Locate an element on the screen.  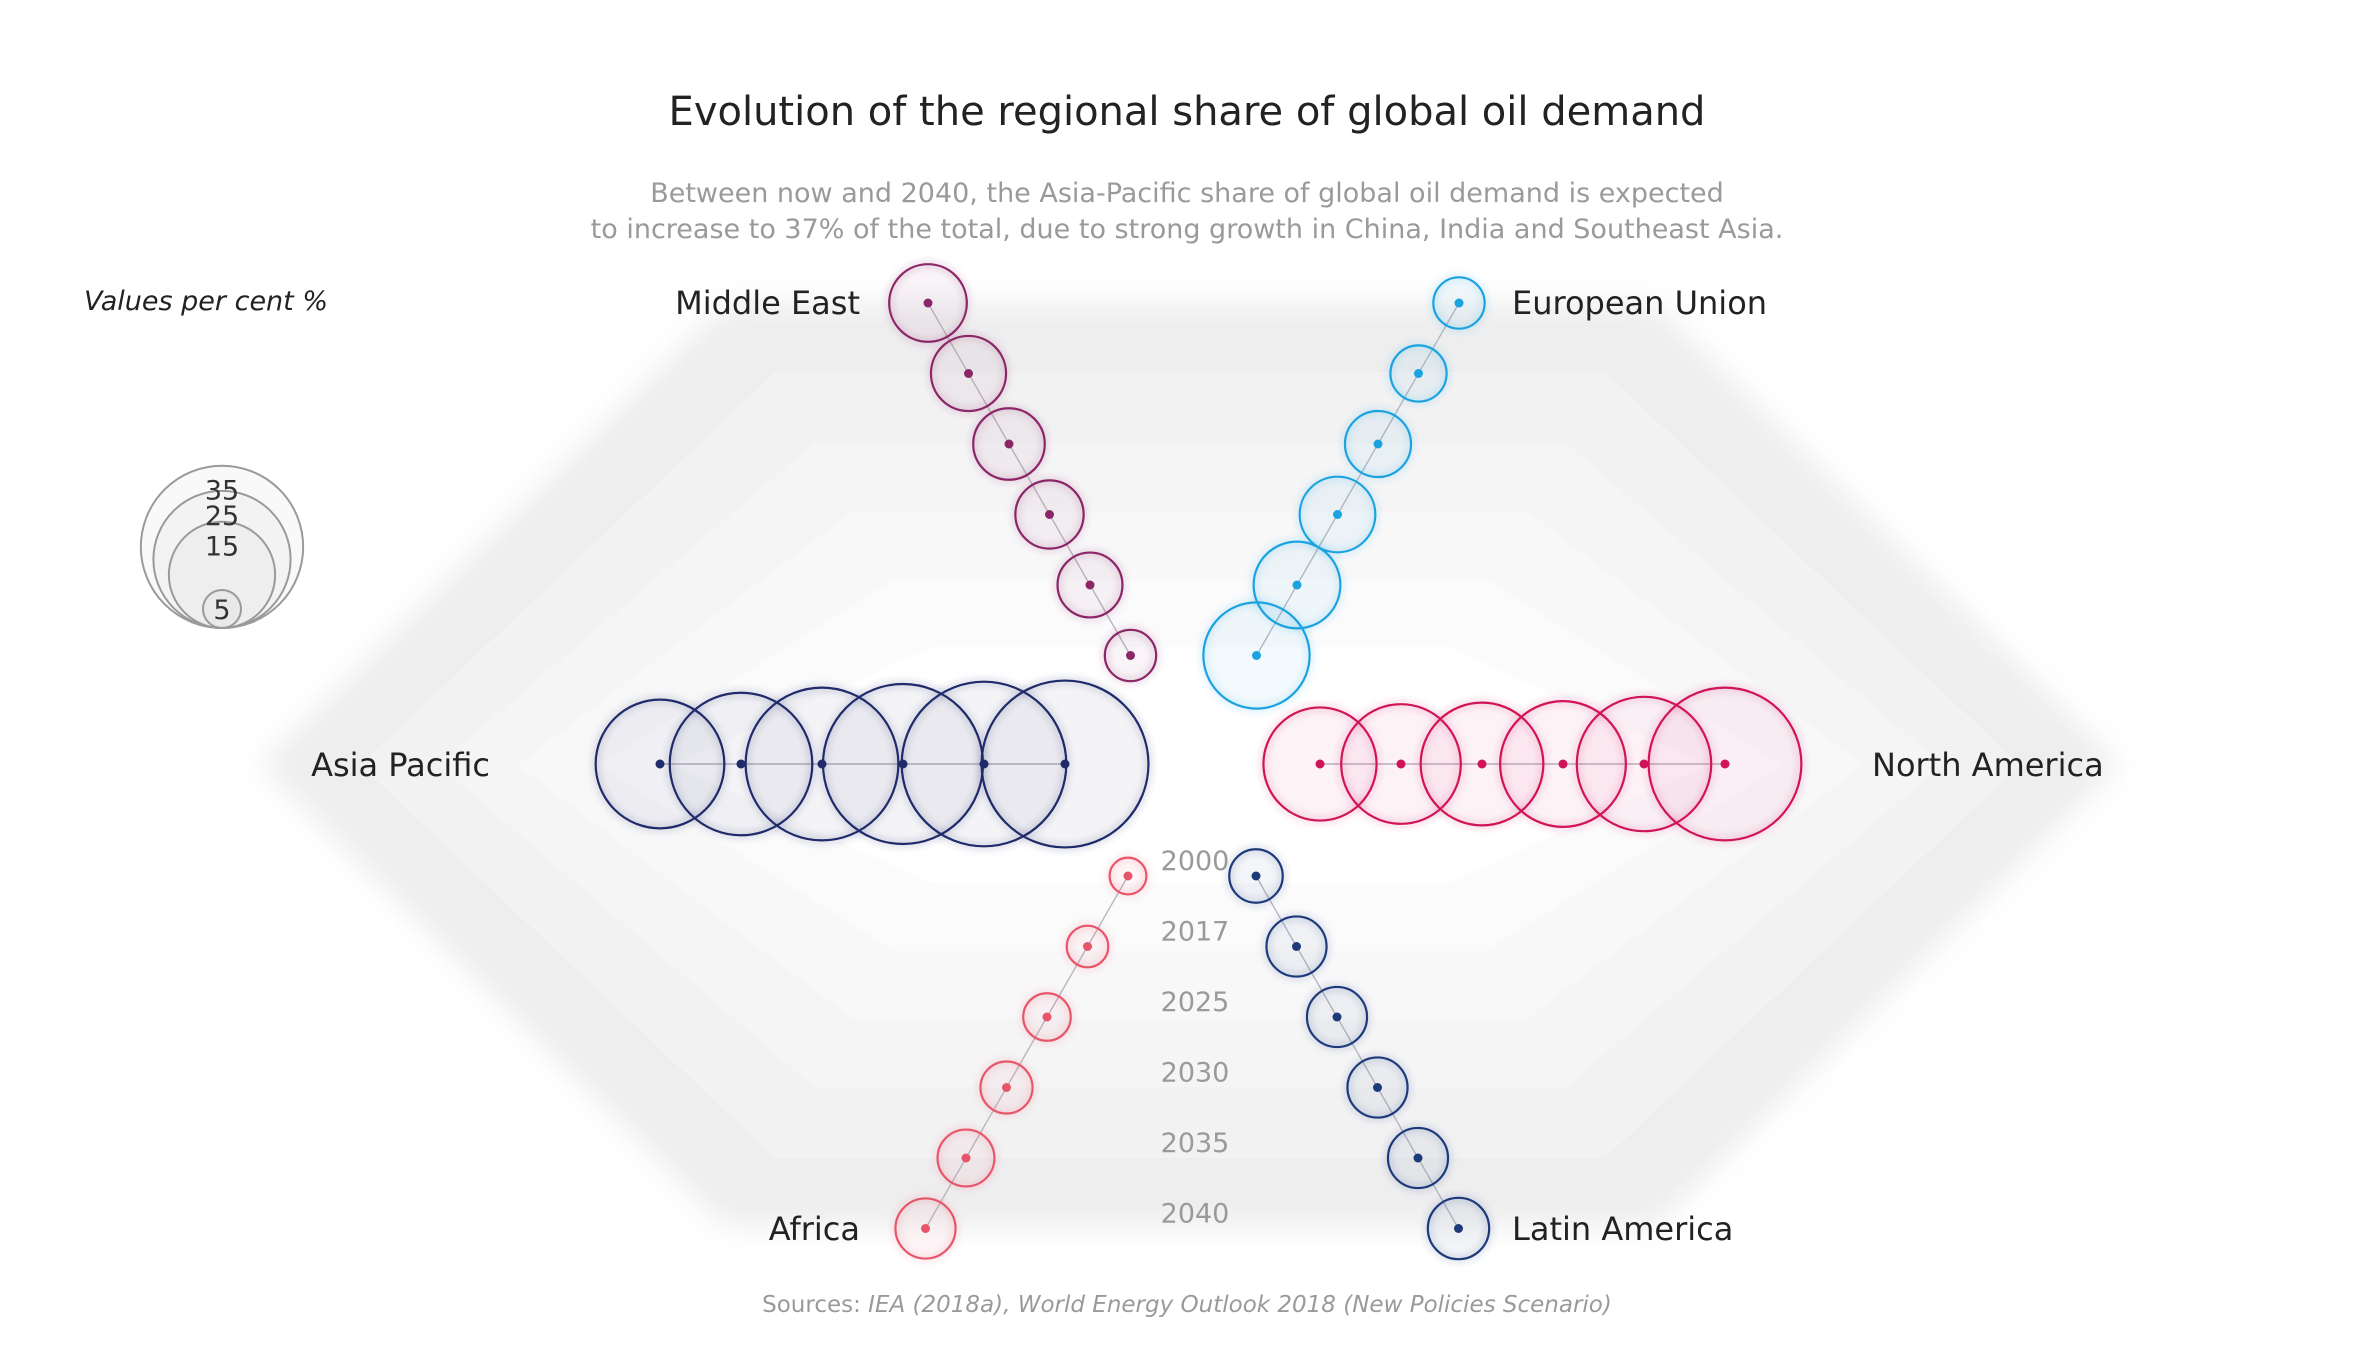
region-label-asia-pacific: Asia Pacific is located at coordinates (400, 765).